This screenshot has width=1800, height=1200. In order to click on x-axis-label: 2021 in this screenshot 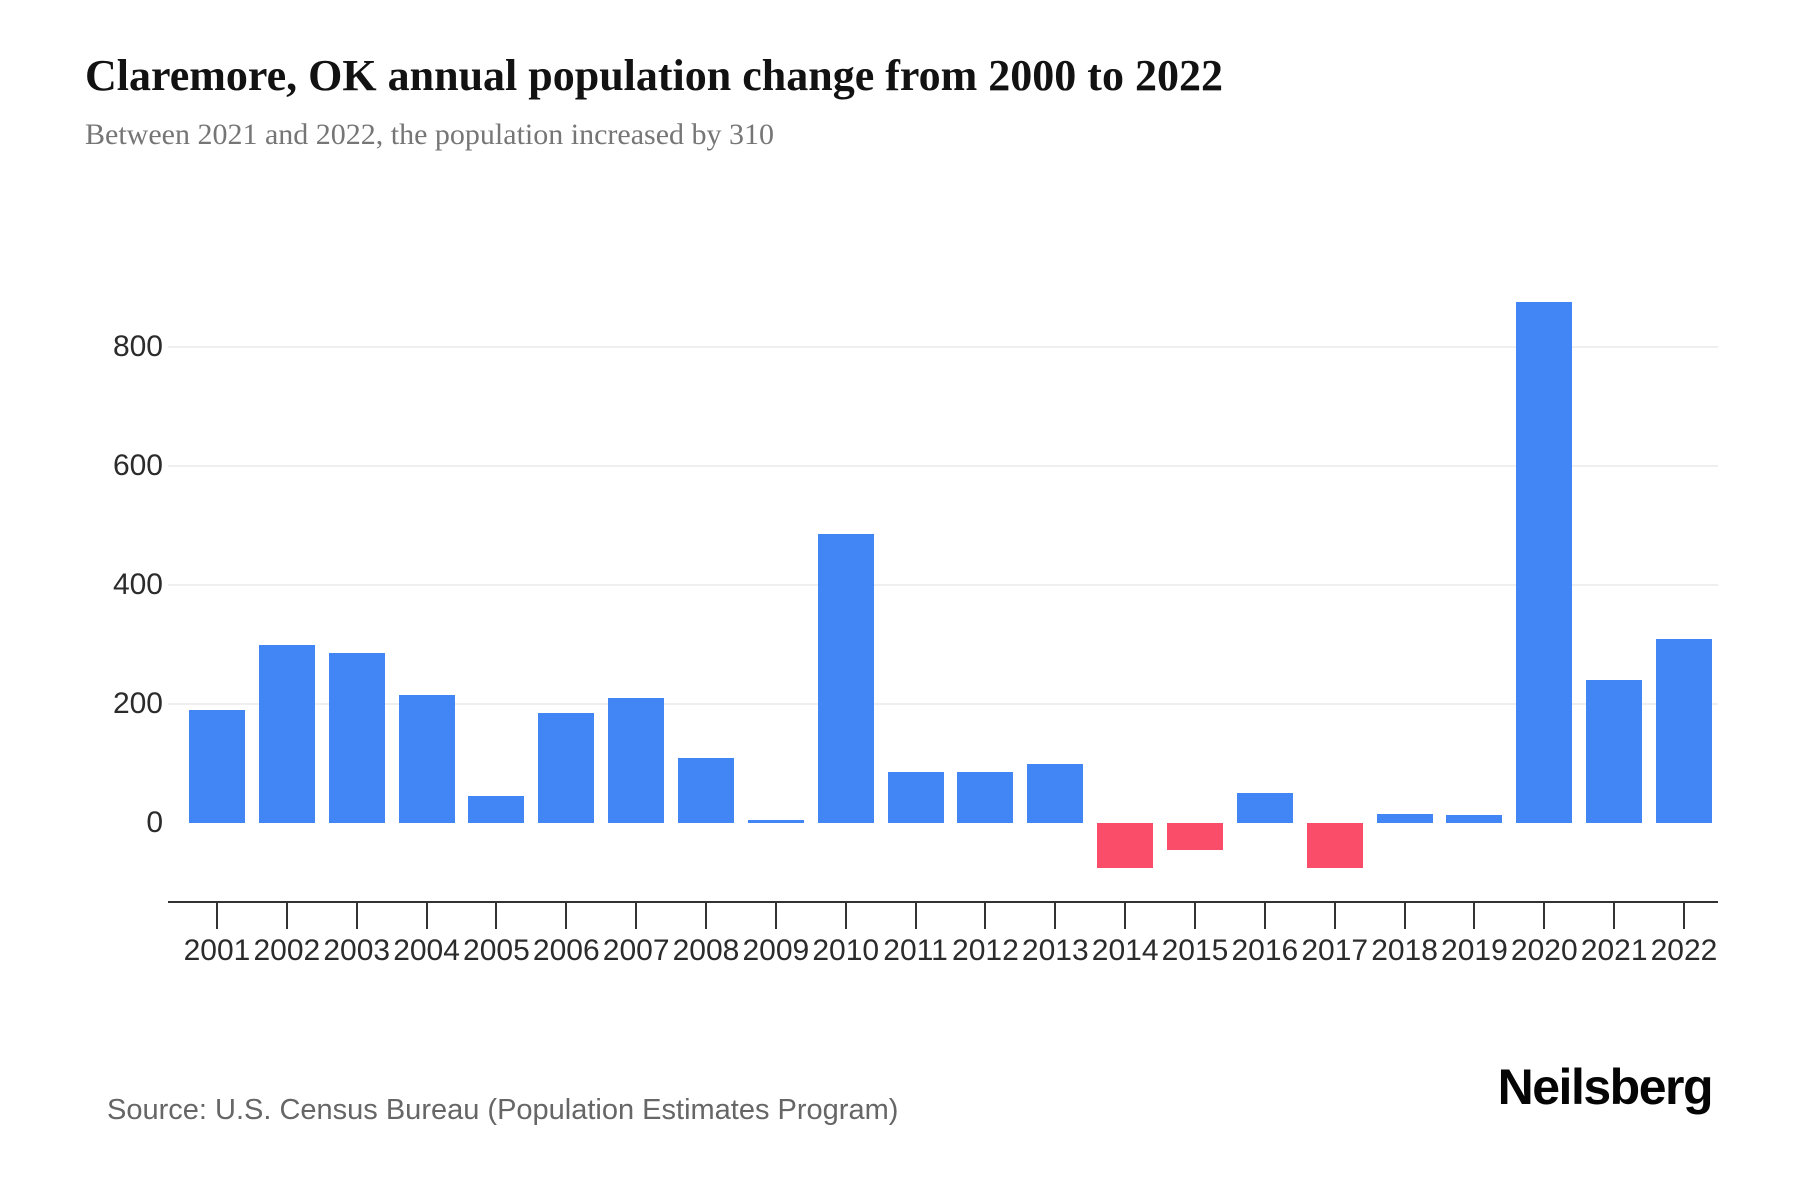, I will do `click(1614, 950)`.